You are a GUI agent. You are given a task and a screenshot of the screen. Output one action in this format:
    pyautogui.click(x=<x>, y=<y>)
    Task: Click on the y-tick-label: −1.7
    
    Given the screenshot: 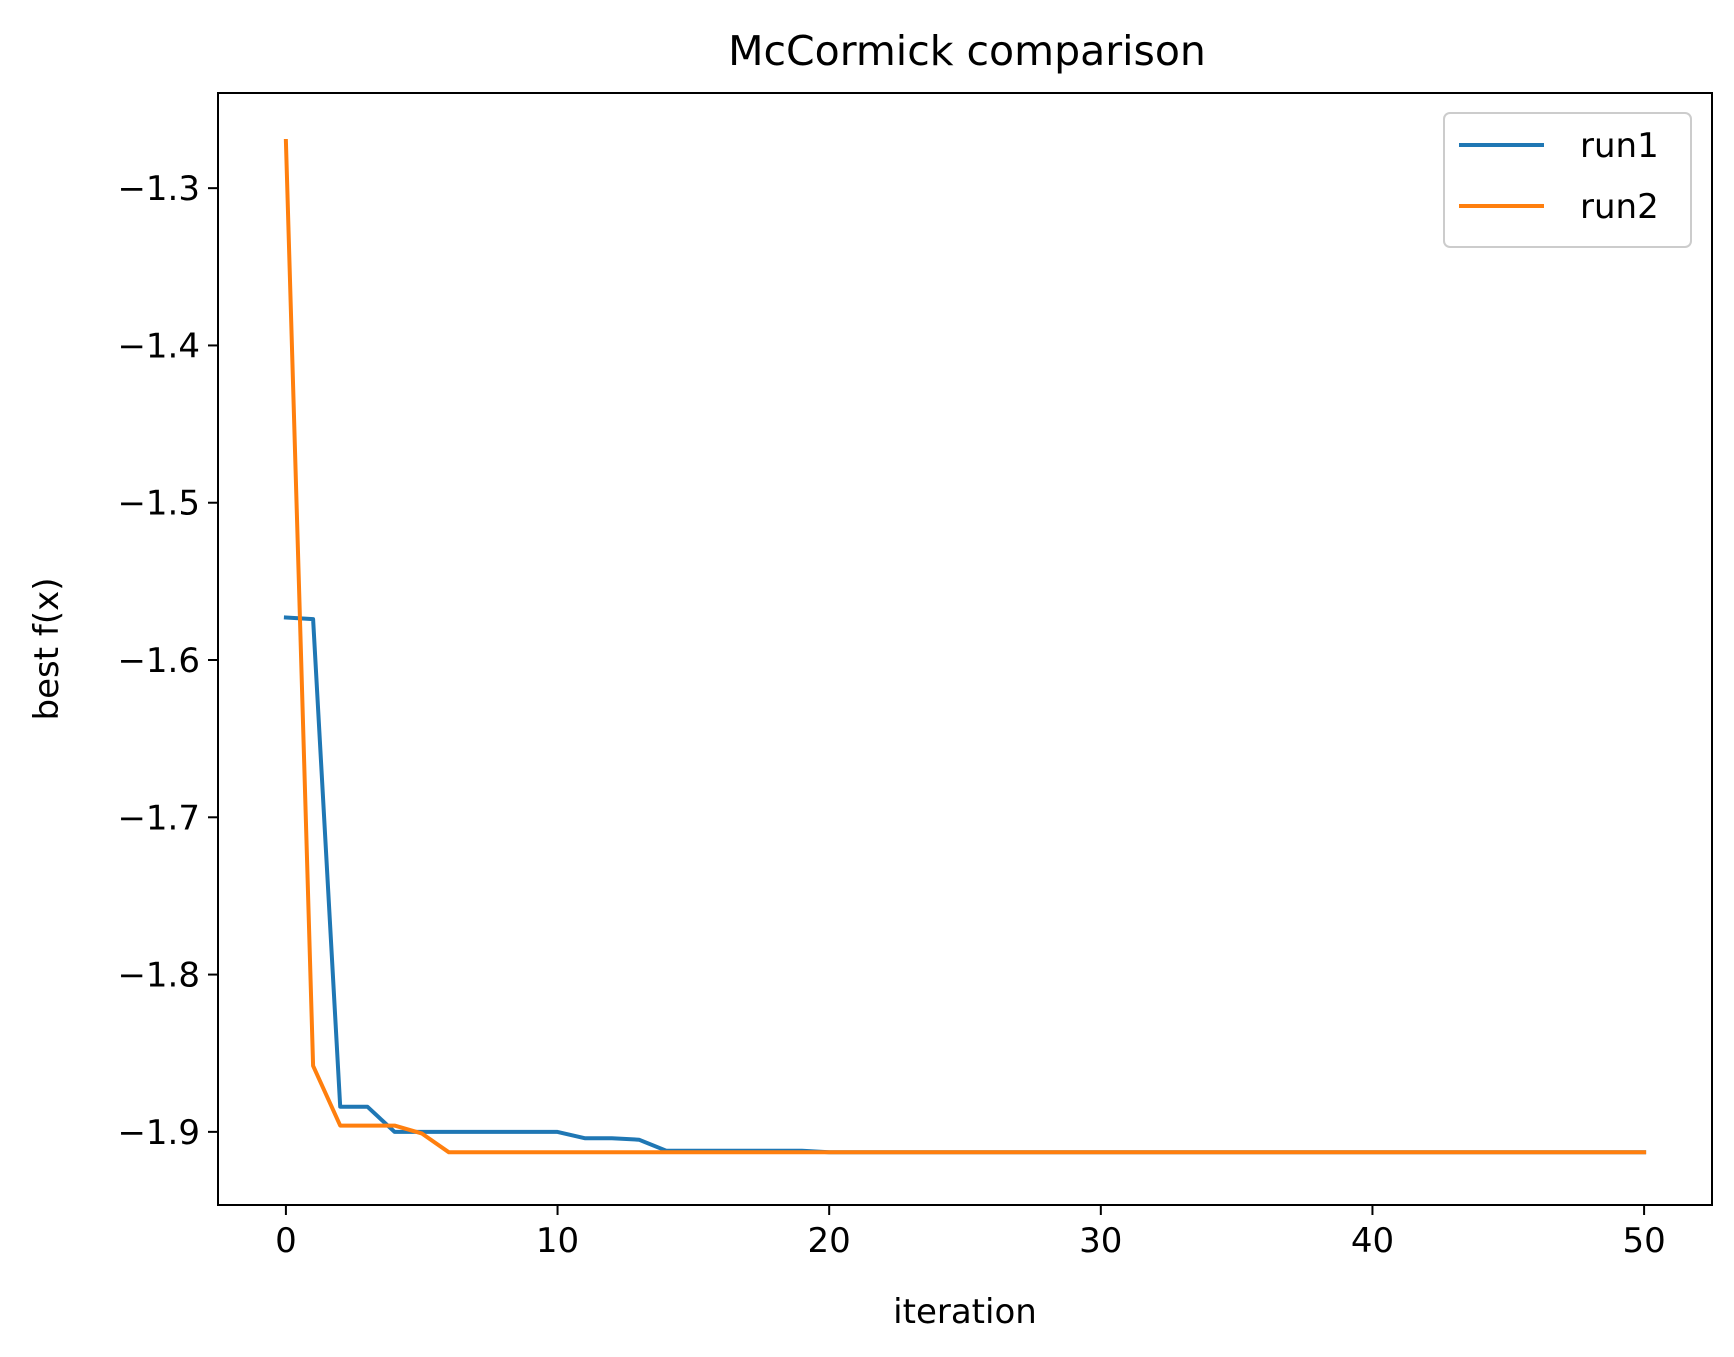 What is the action you would take?
    pyautogui.click(x=158, y=818)
    